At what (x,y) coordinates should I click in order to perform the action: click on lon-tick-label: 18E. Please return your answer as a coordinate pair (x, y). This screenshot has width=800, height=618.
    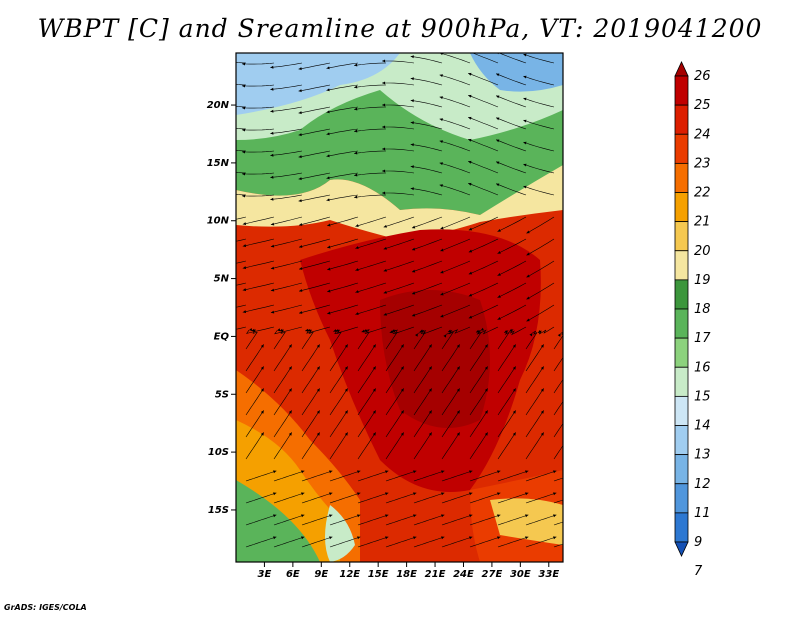
    Looking at the image, I should click on (406, 574).